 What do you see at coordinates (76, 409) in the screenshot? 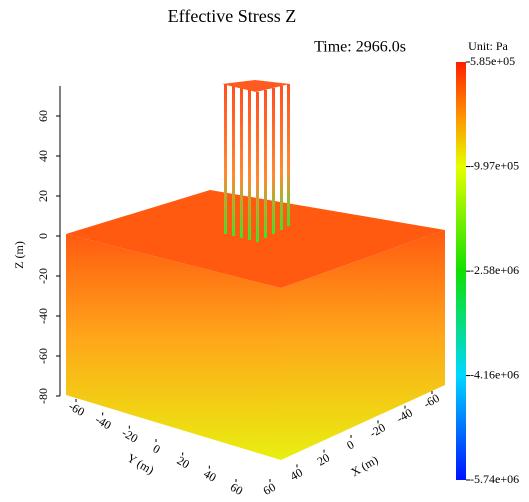
I see `y-tick-label: -60` at bounding box center [76, 409].